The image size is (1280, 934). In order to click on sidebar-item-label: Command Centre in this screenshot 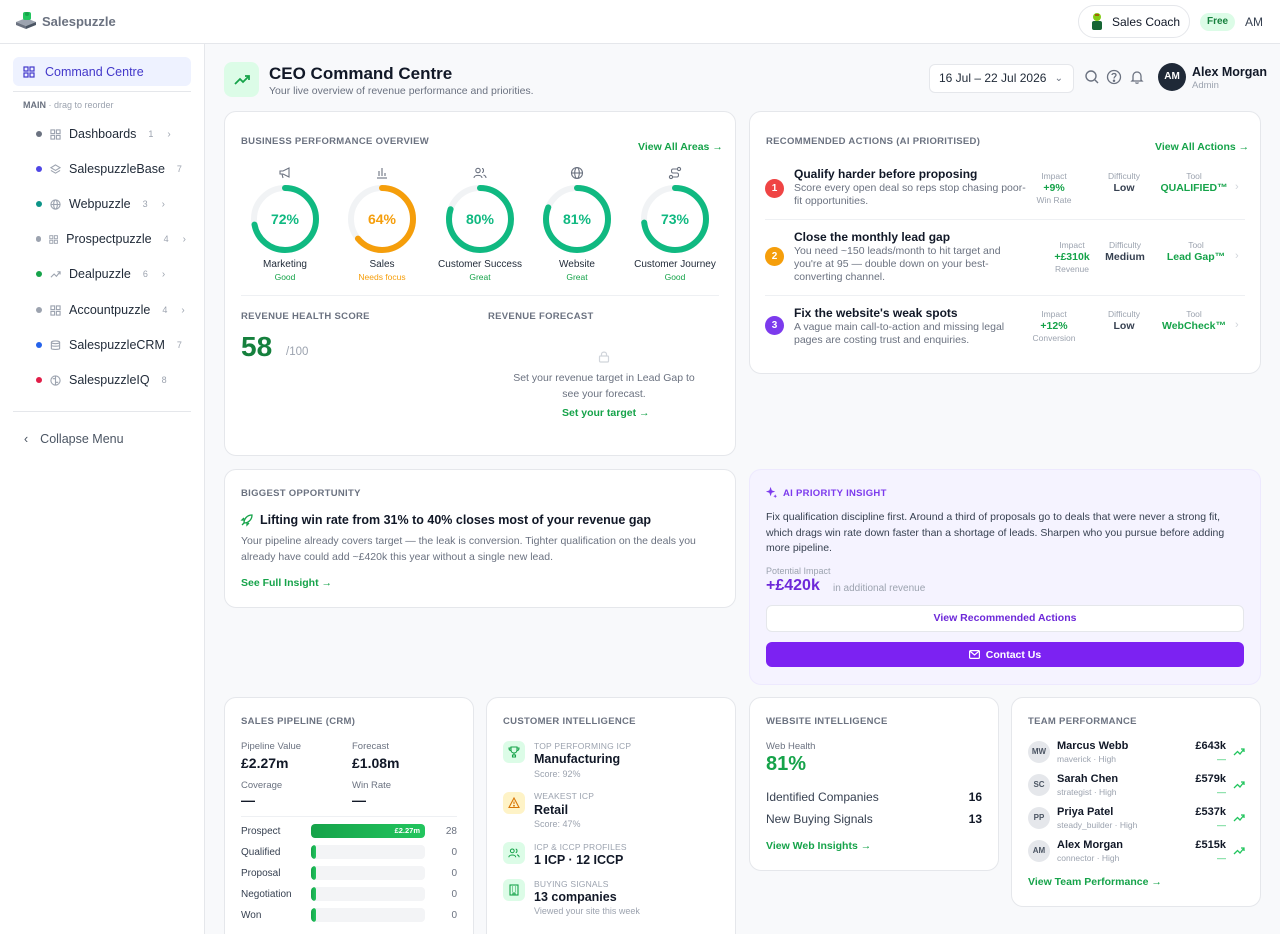, I will do `click(94, 71)`.